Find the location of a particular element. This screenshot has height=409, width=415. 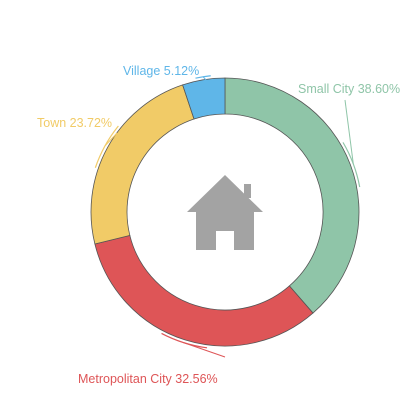

slice-village is located at coordinates (204, 98).